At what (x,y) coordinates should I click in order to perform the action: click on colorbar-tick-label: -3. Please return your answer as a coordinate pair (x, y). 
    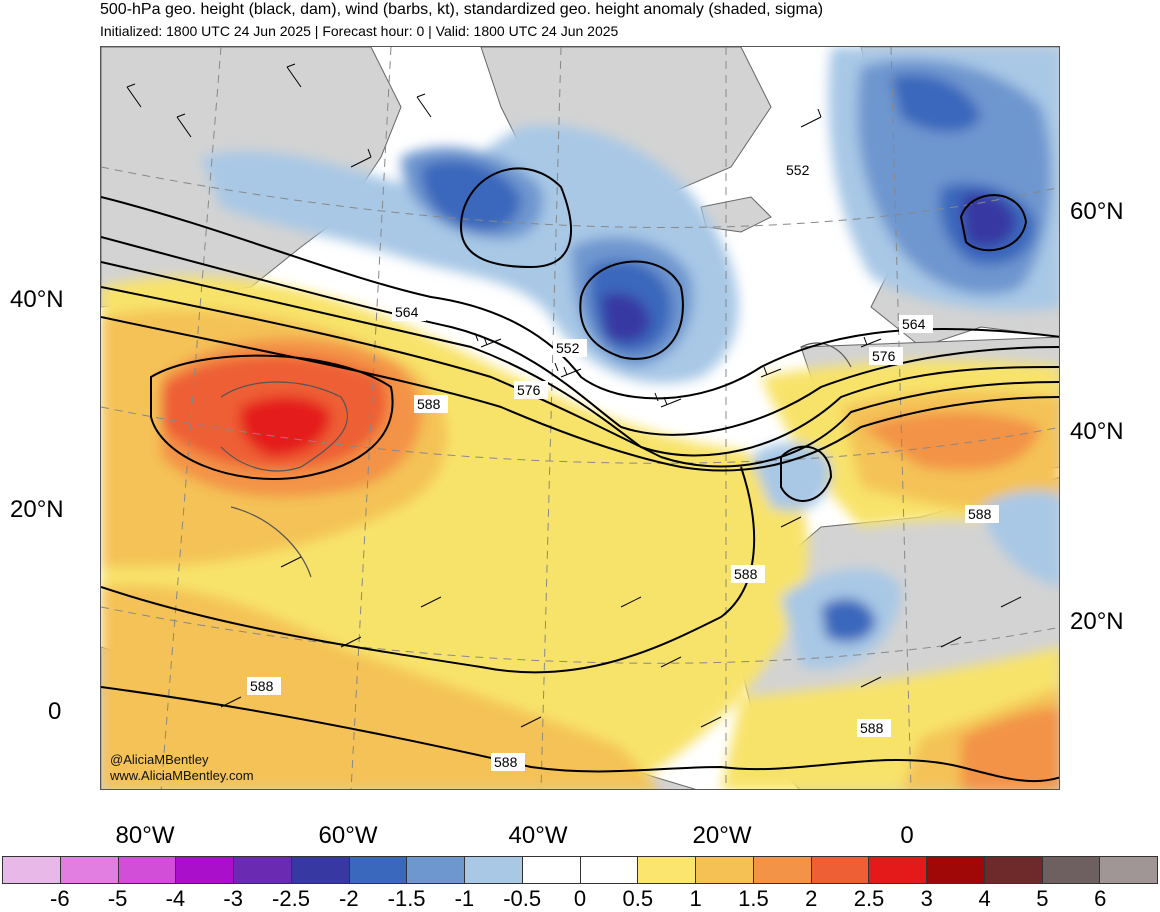
    Looking at the image, I should click on (233, 898).